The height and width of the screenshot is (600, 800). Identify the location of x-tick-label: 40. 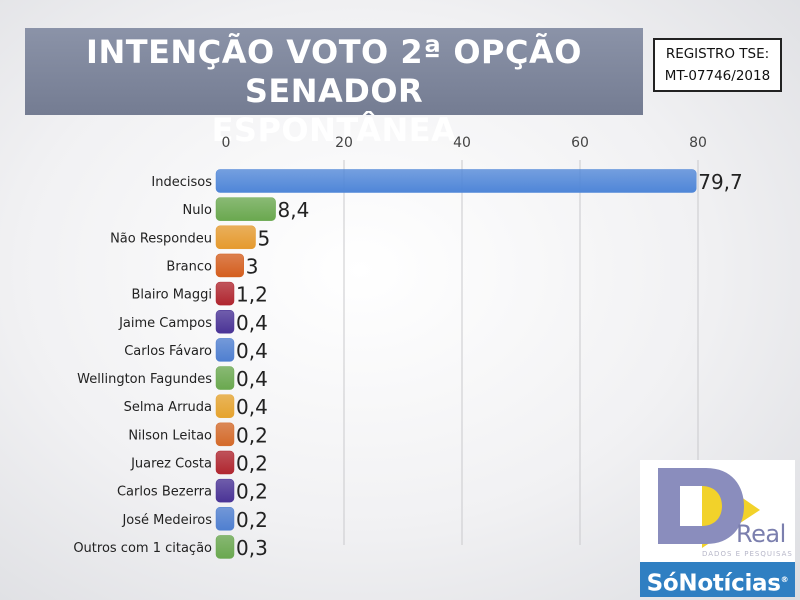
(462, 143).